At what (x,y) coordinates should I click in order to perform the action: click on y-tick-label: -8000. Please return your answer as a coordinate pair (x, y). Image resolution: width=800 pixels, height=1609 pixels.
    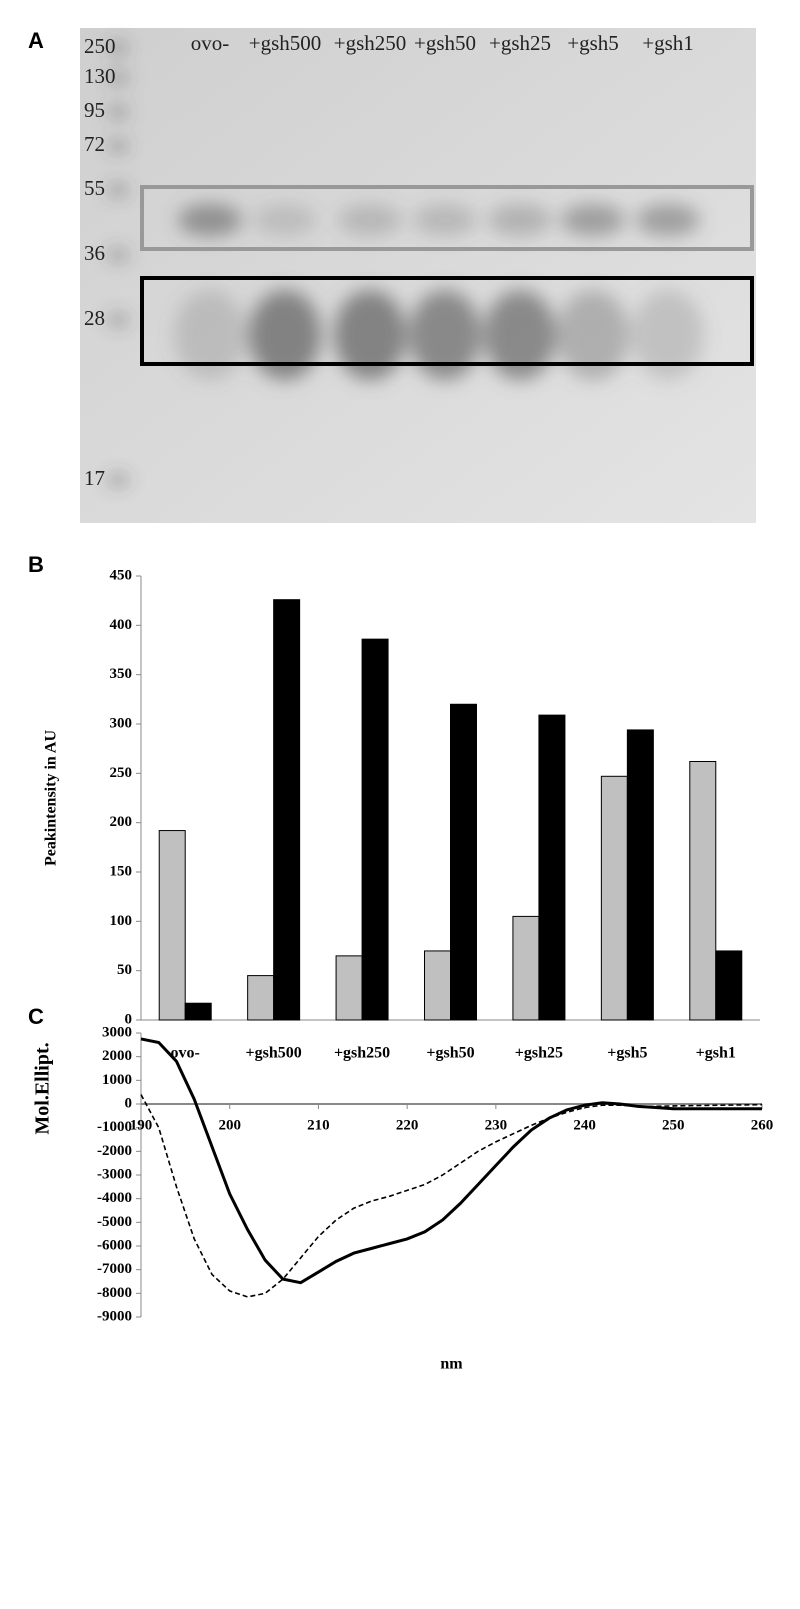
    Looking at the image, I should click on (114, 1293).